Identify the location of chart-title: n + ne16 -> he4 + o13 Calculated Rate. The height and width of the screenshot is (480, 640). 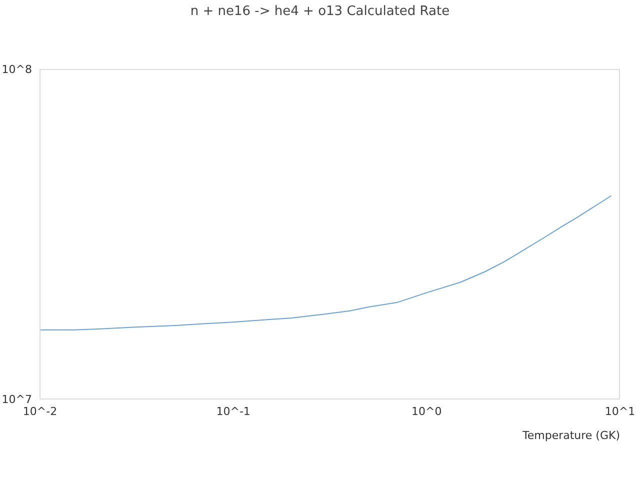
(320, 11).